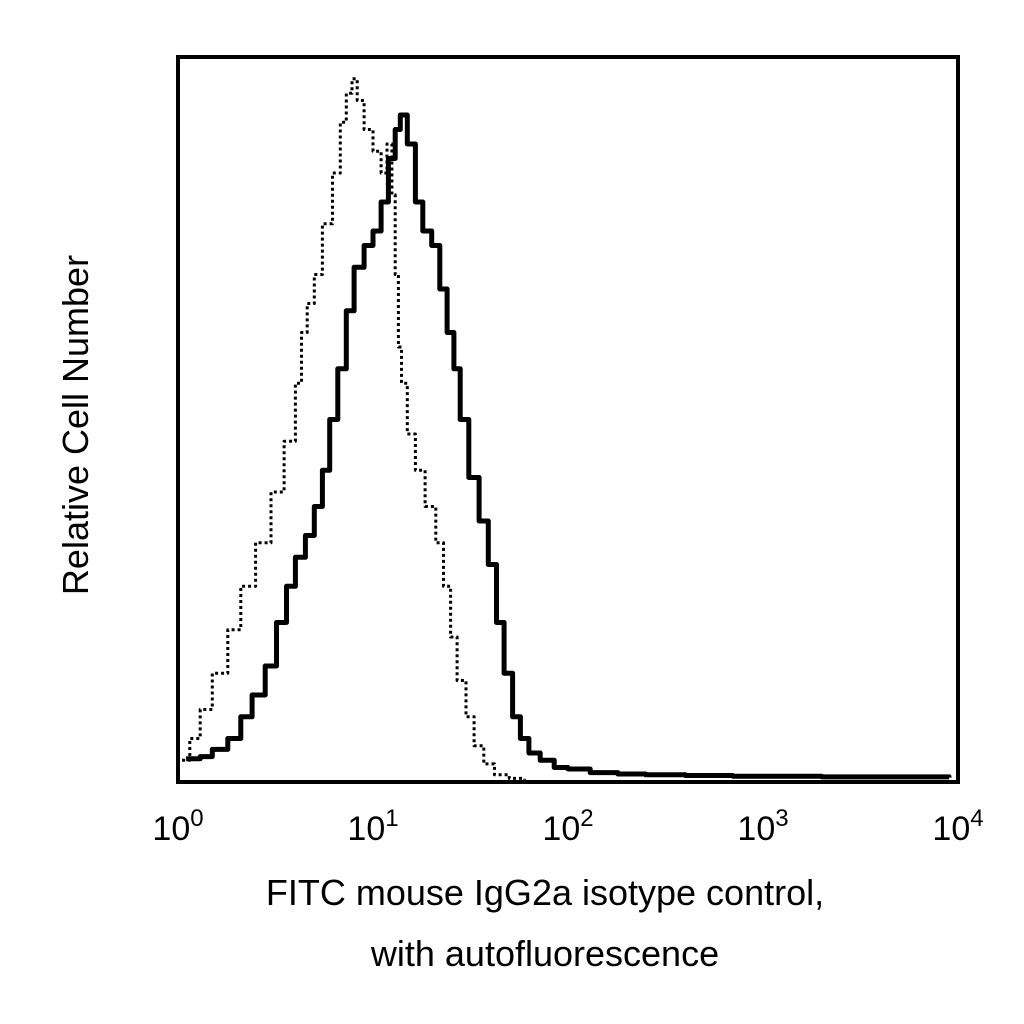  Describe the element at coordinates (762, 826) in the screenshot. I see `x-tick-label: 10³` at that location.